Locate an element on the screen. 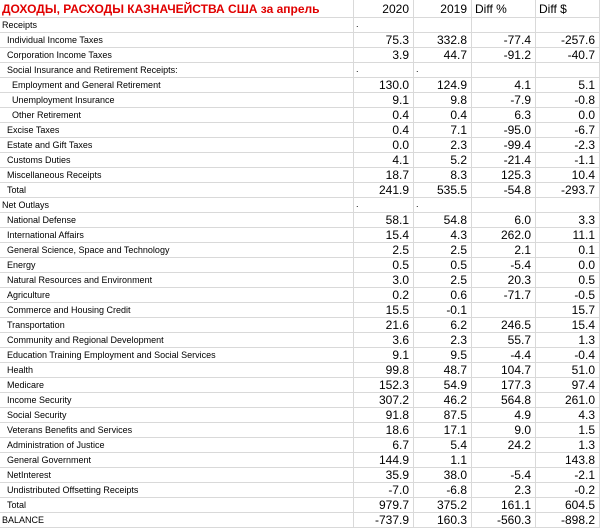 This screenshot has width=600, height=531. value-cell: 91.8 is located at coordinates (384, 415).